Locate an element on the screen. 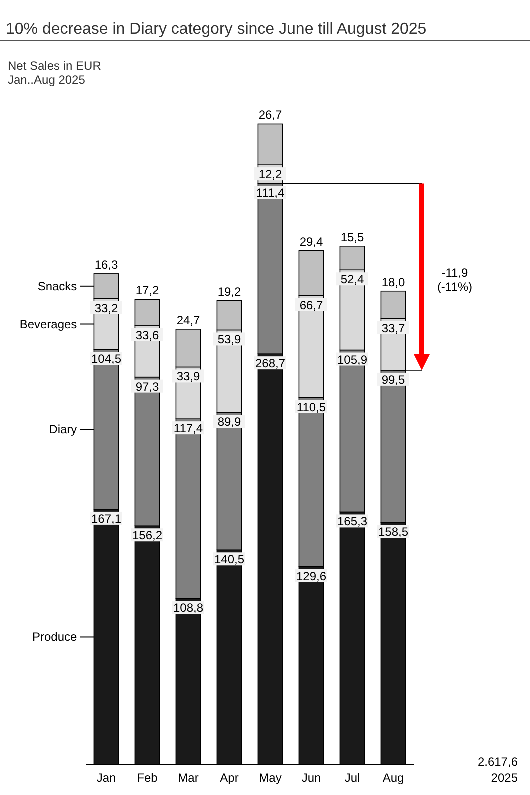 This screenshot has width=530, height=795. data-label: 111,4 is located at coordinates (270, 193).